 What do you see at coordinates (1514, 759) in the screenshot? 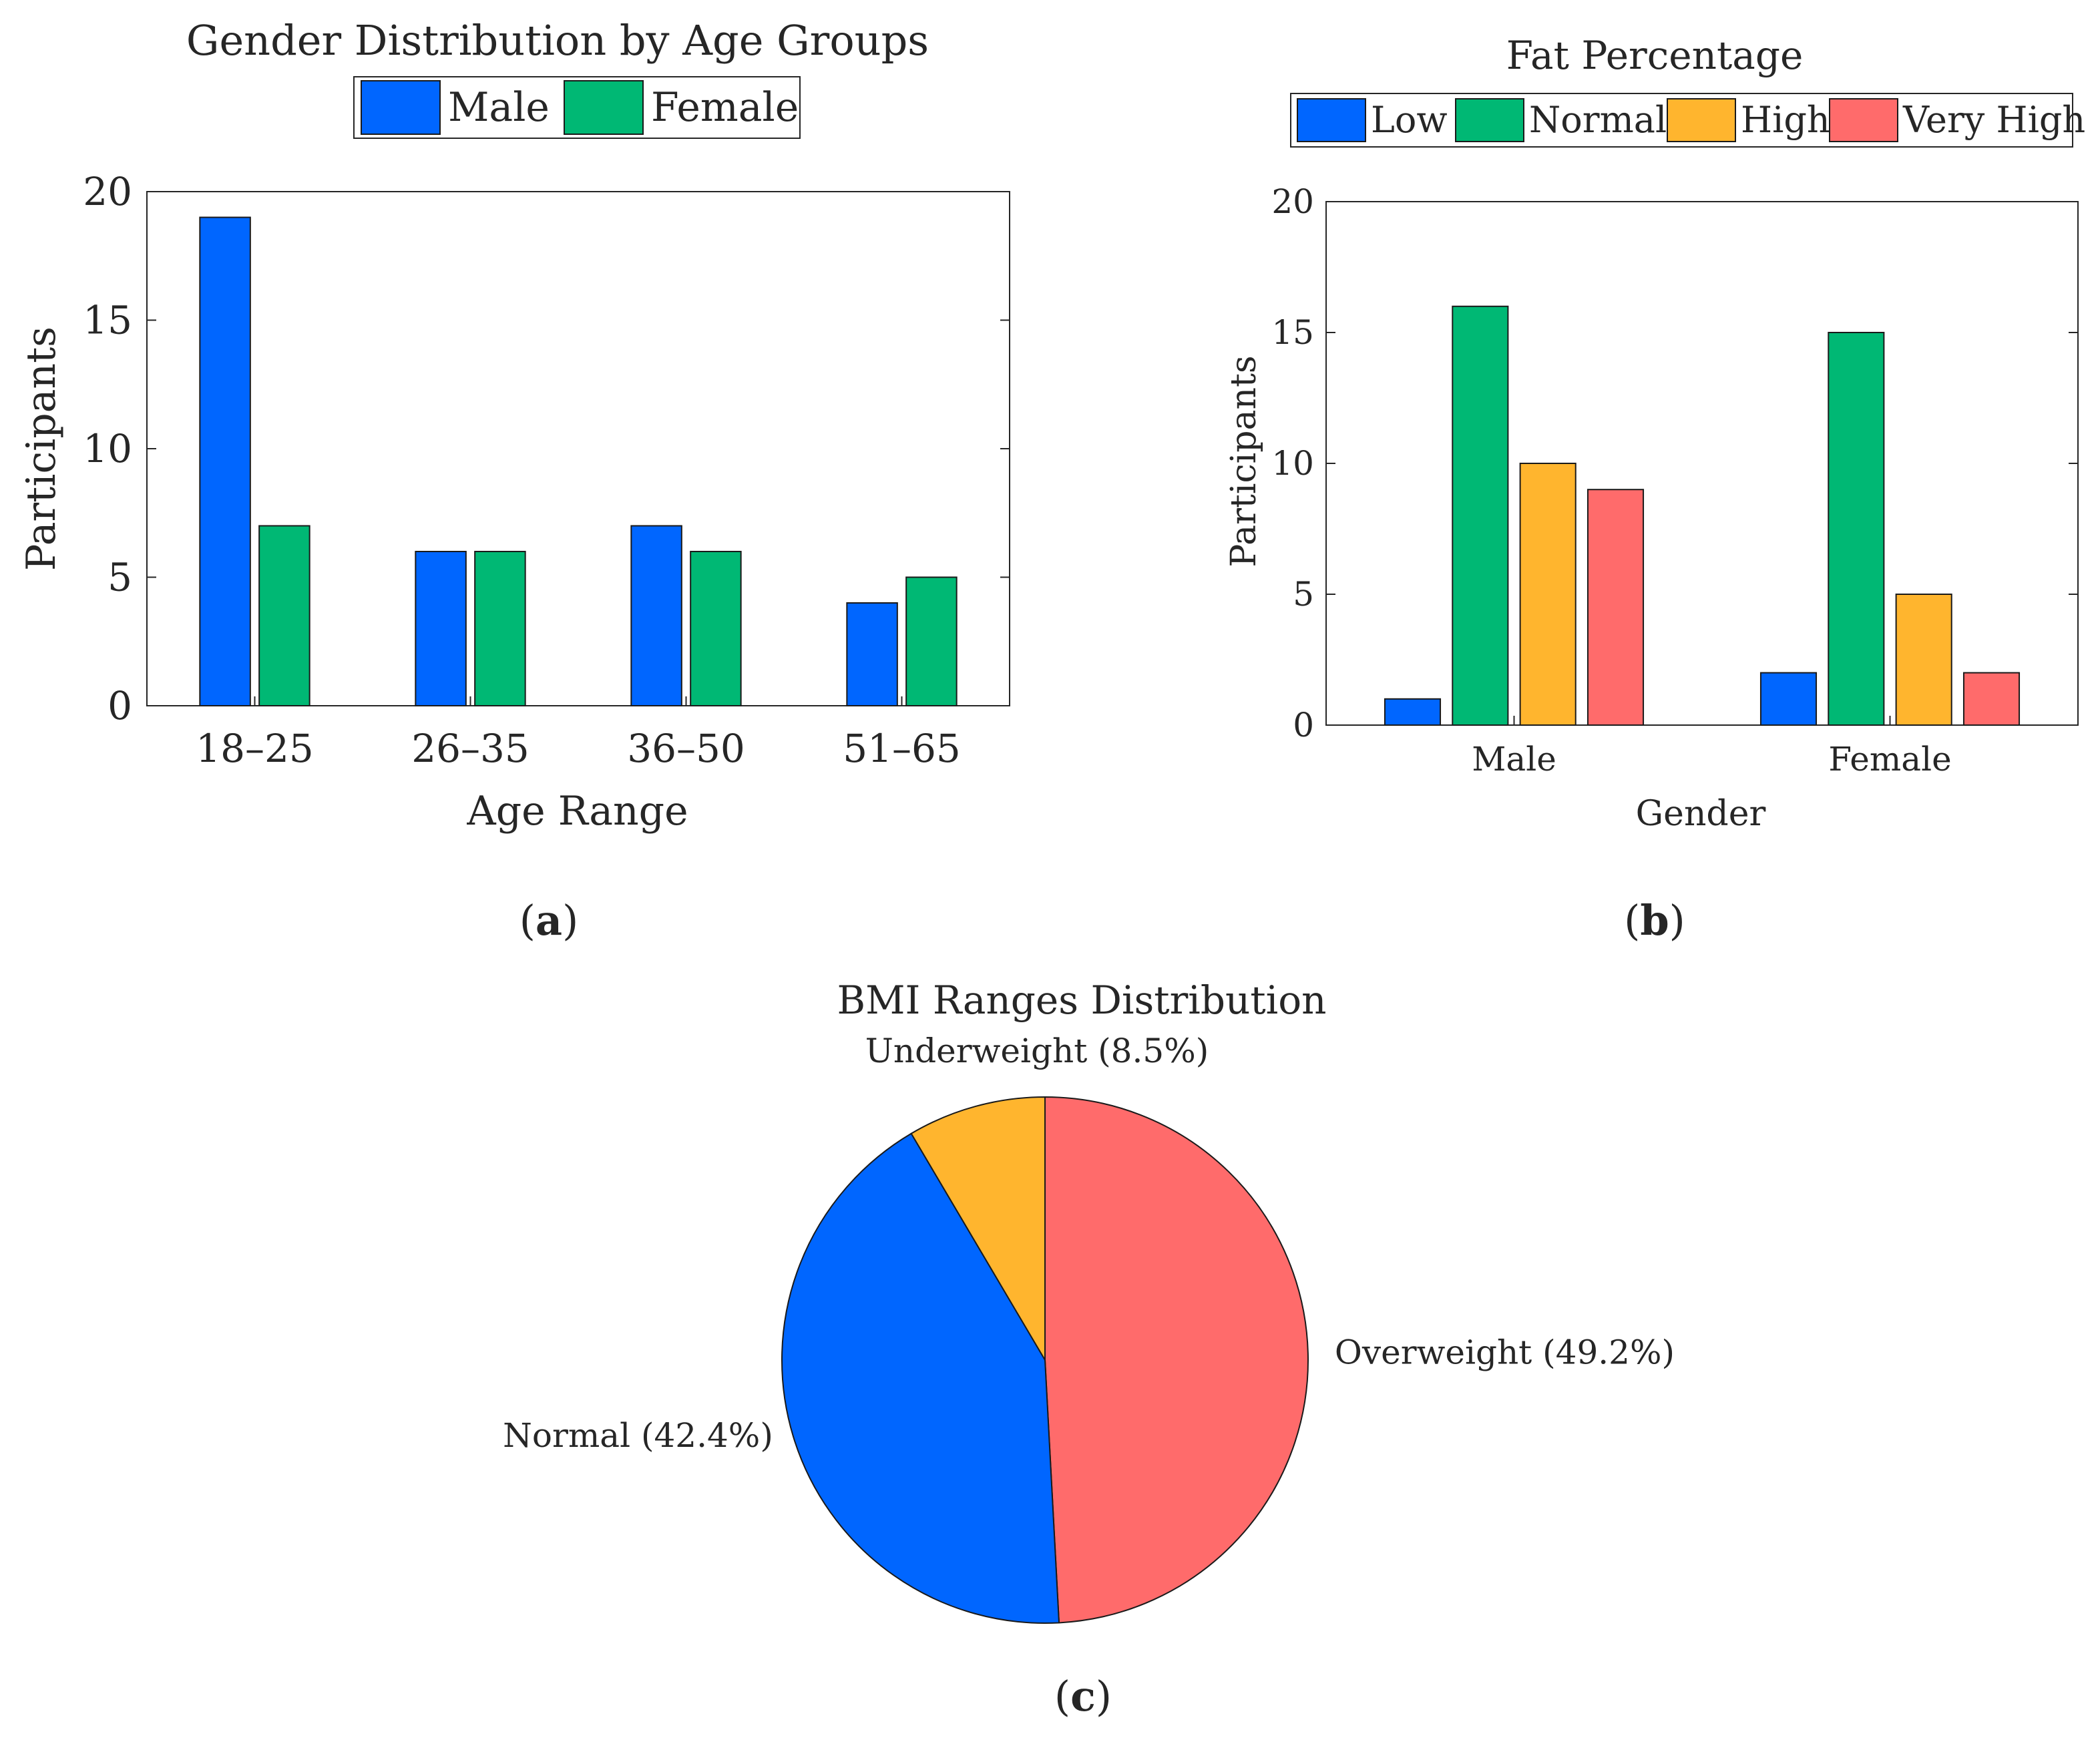
I see `x-tick-label-male: Male` at bounding box center [1514, 759].